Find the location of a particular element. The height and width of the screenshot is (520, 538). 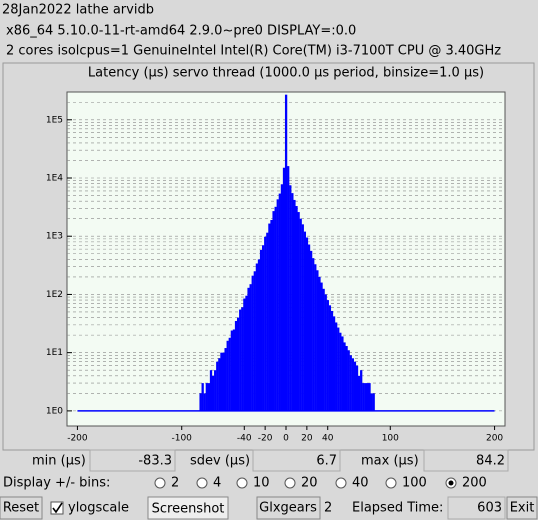

exit-button is located at coordinates (522, 508).